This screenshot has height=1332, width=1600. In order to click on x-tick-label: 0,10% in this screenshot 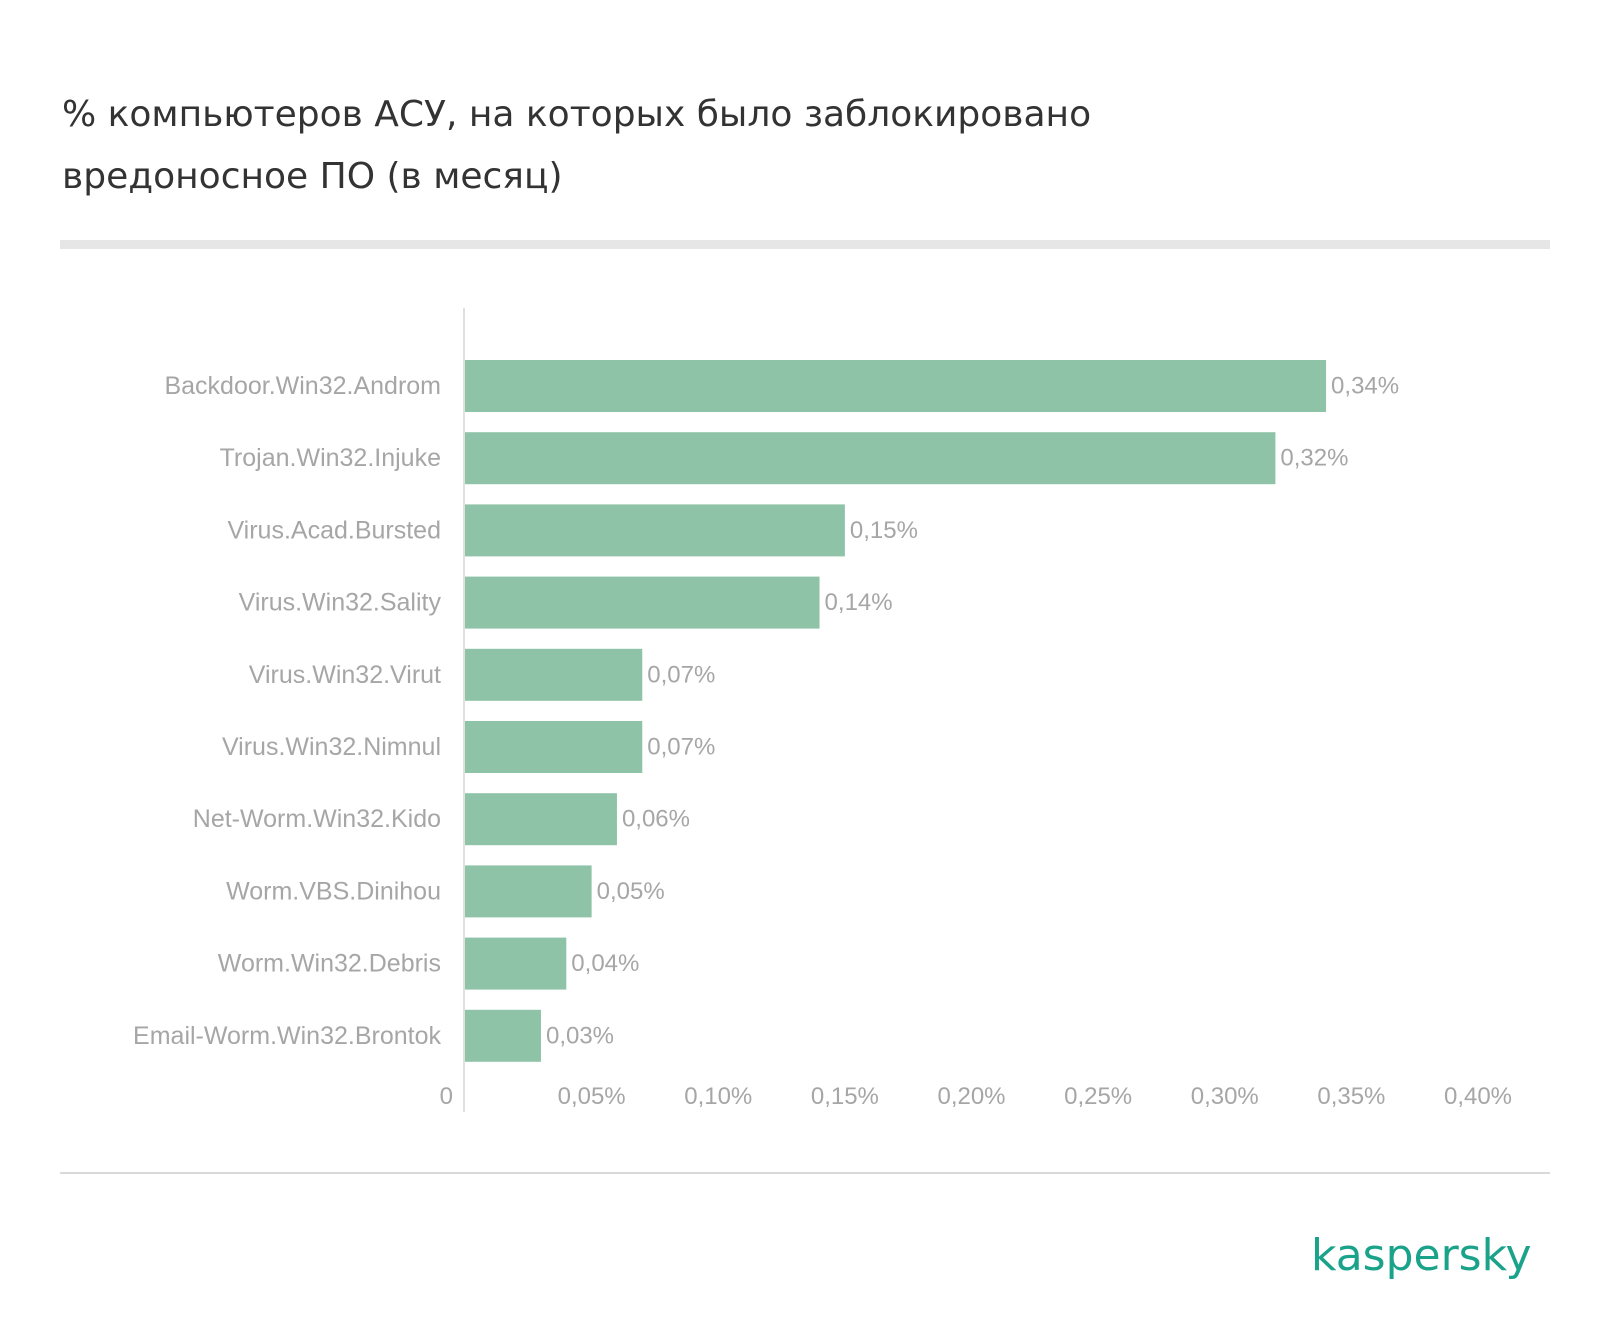, I will do `click(718, 1096)`.